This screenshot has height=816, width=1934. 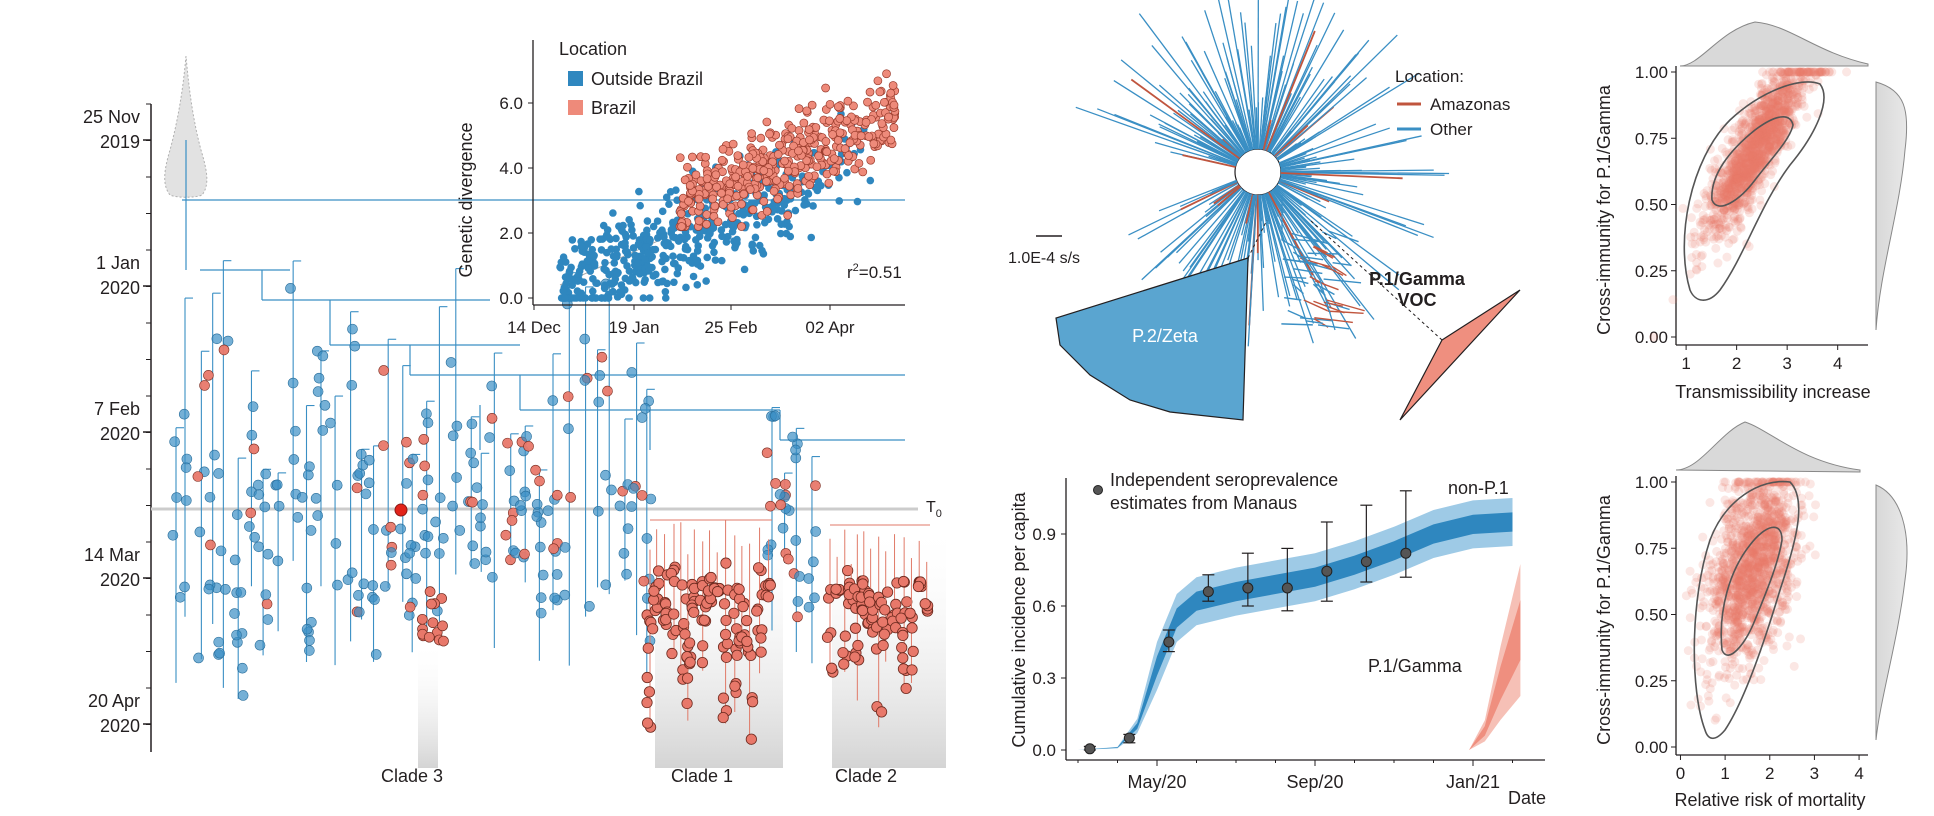 What do you see at coordinates (428, 704) in the screenshot?
I see `clade3-background` at bounding box center [428, 704].